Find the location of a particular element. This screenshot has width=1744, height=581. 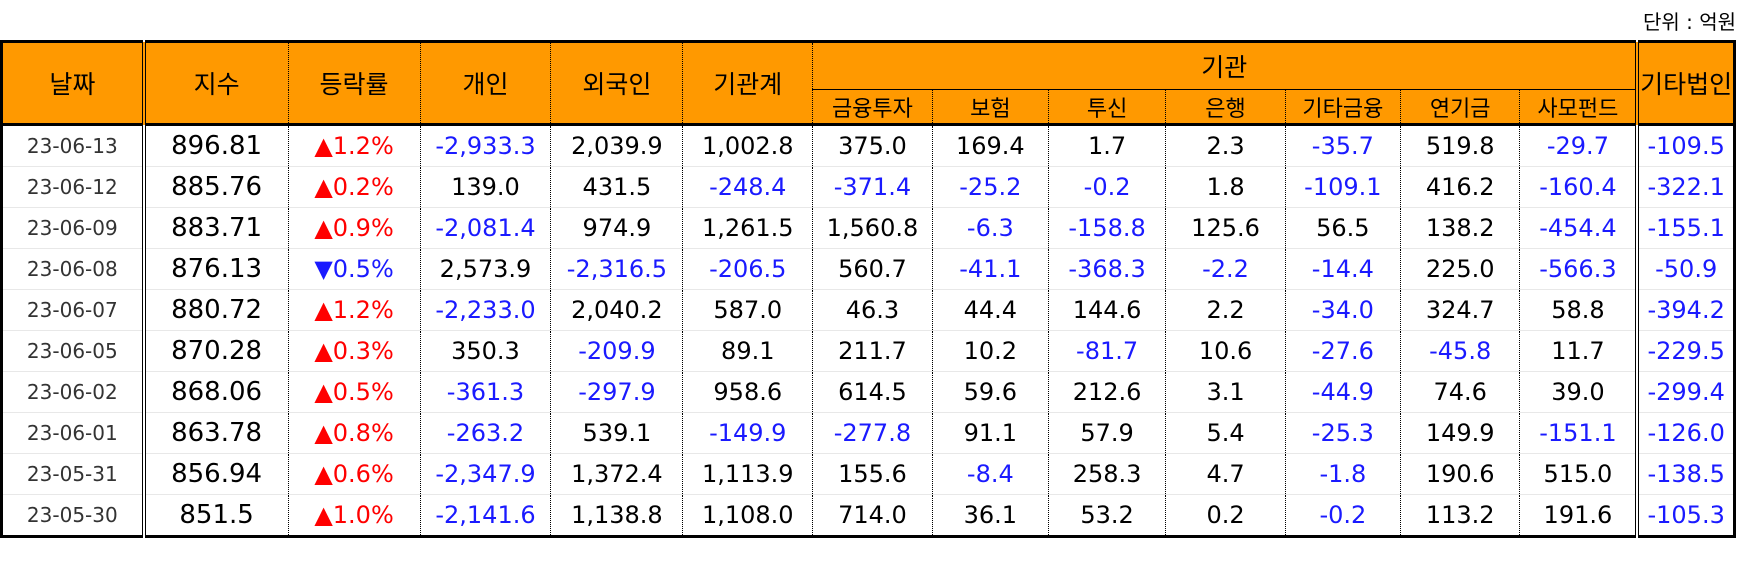

cell-date: 23-06-01 is located at coordinates (73, 433).